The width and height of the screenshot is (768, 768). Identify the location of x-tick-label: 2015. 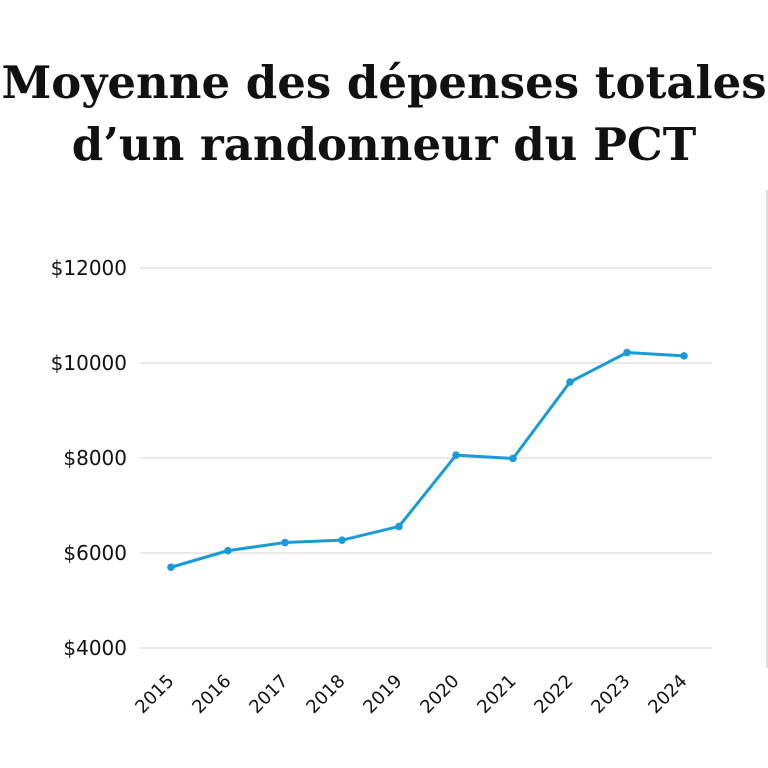
(154, 694).